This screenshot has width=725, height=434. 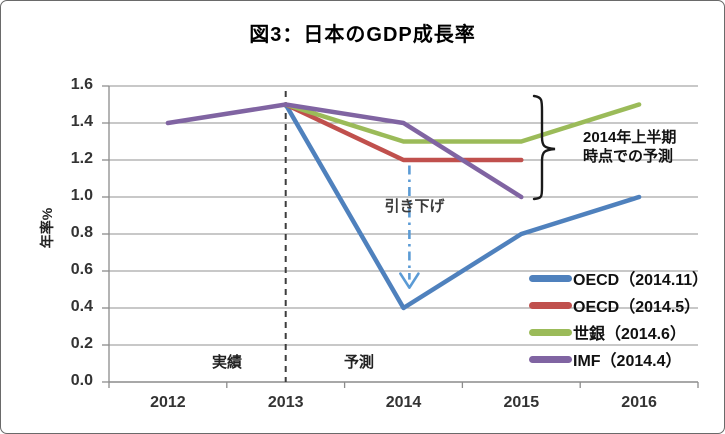 I want to click on x-tick-label: 2015, so click(x=521, y=402).